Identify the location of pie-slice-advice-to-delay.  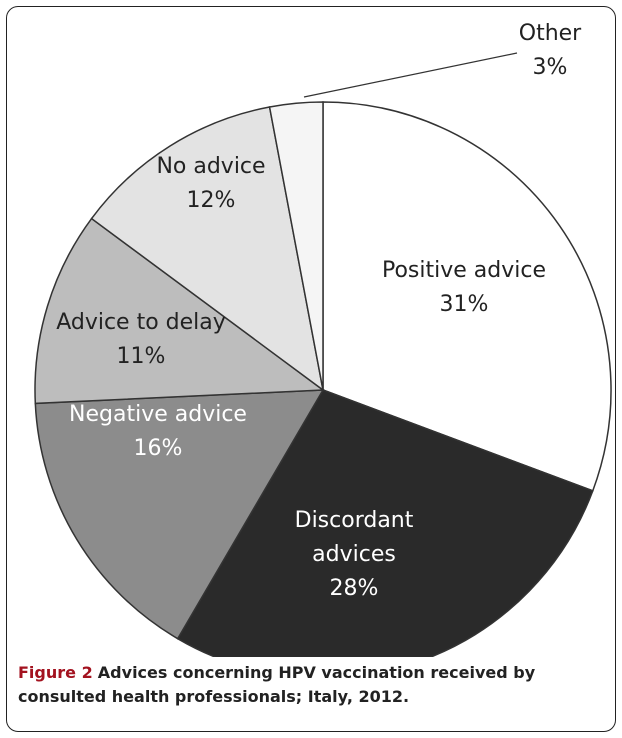
(180, 311).